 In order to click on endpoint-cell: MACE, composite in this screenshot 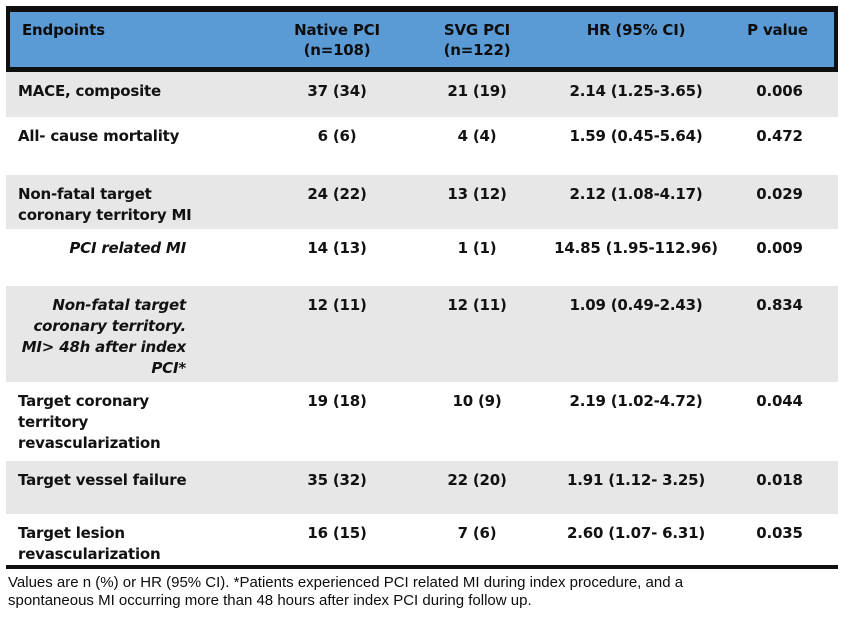, I will do `click(138, 94)`.